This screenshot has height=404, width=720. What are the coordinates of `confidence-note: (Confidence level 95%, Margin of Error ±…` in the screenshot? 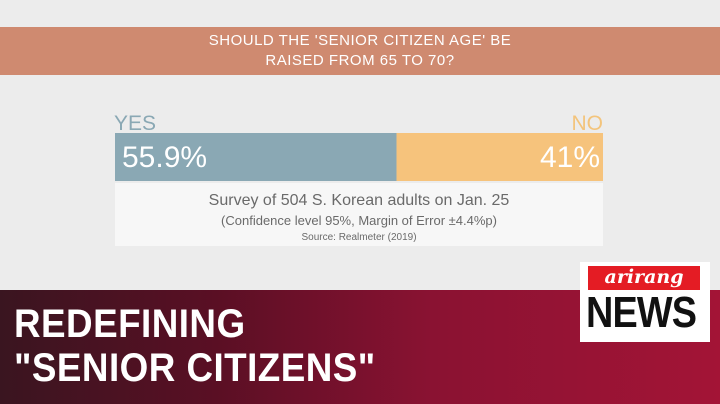 It's located at (359, 220).